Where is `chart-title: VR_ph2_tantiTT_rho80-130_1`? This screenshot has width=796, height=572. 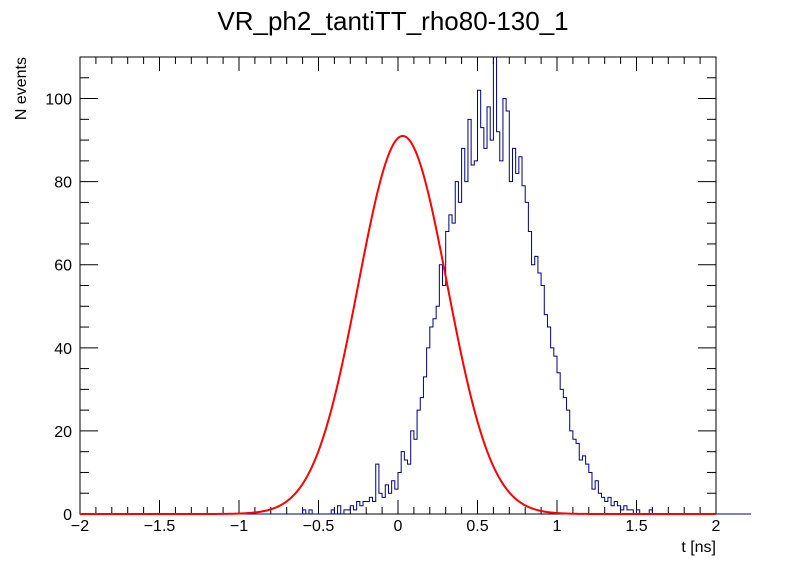 chart-title: VR_ph2_tantiTT_rho80-130_1 is located at coordinates (392, 21).